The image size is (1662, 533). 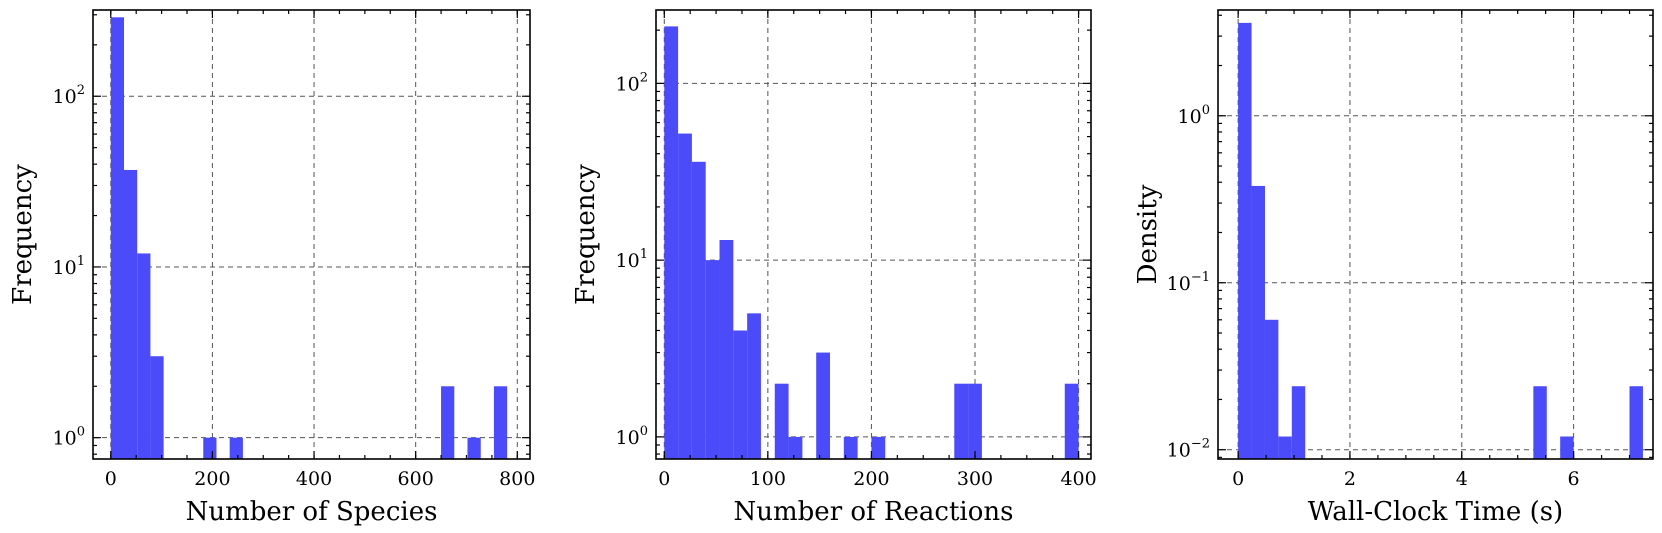 I want to click on x-axis-label: Number of Reactions, so click(x=874, y=512).